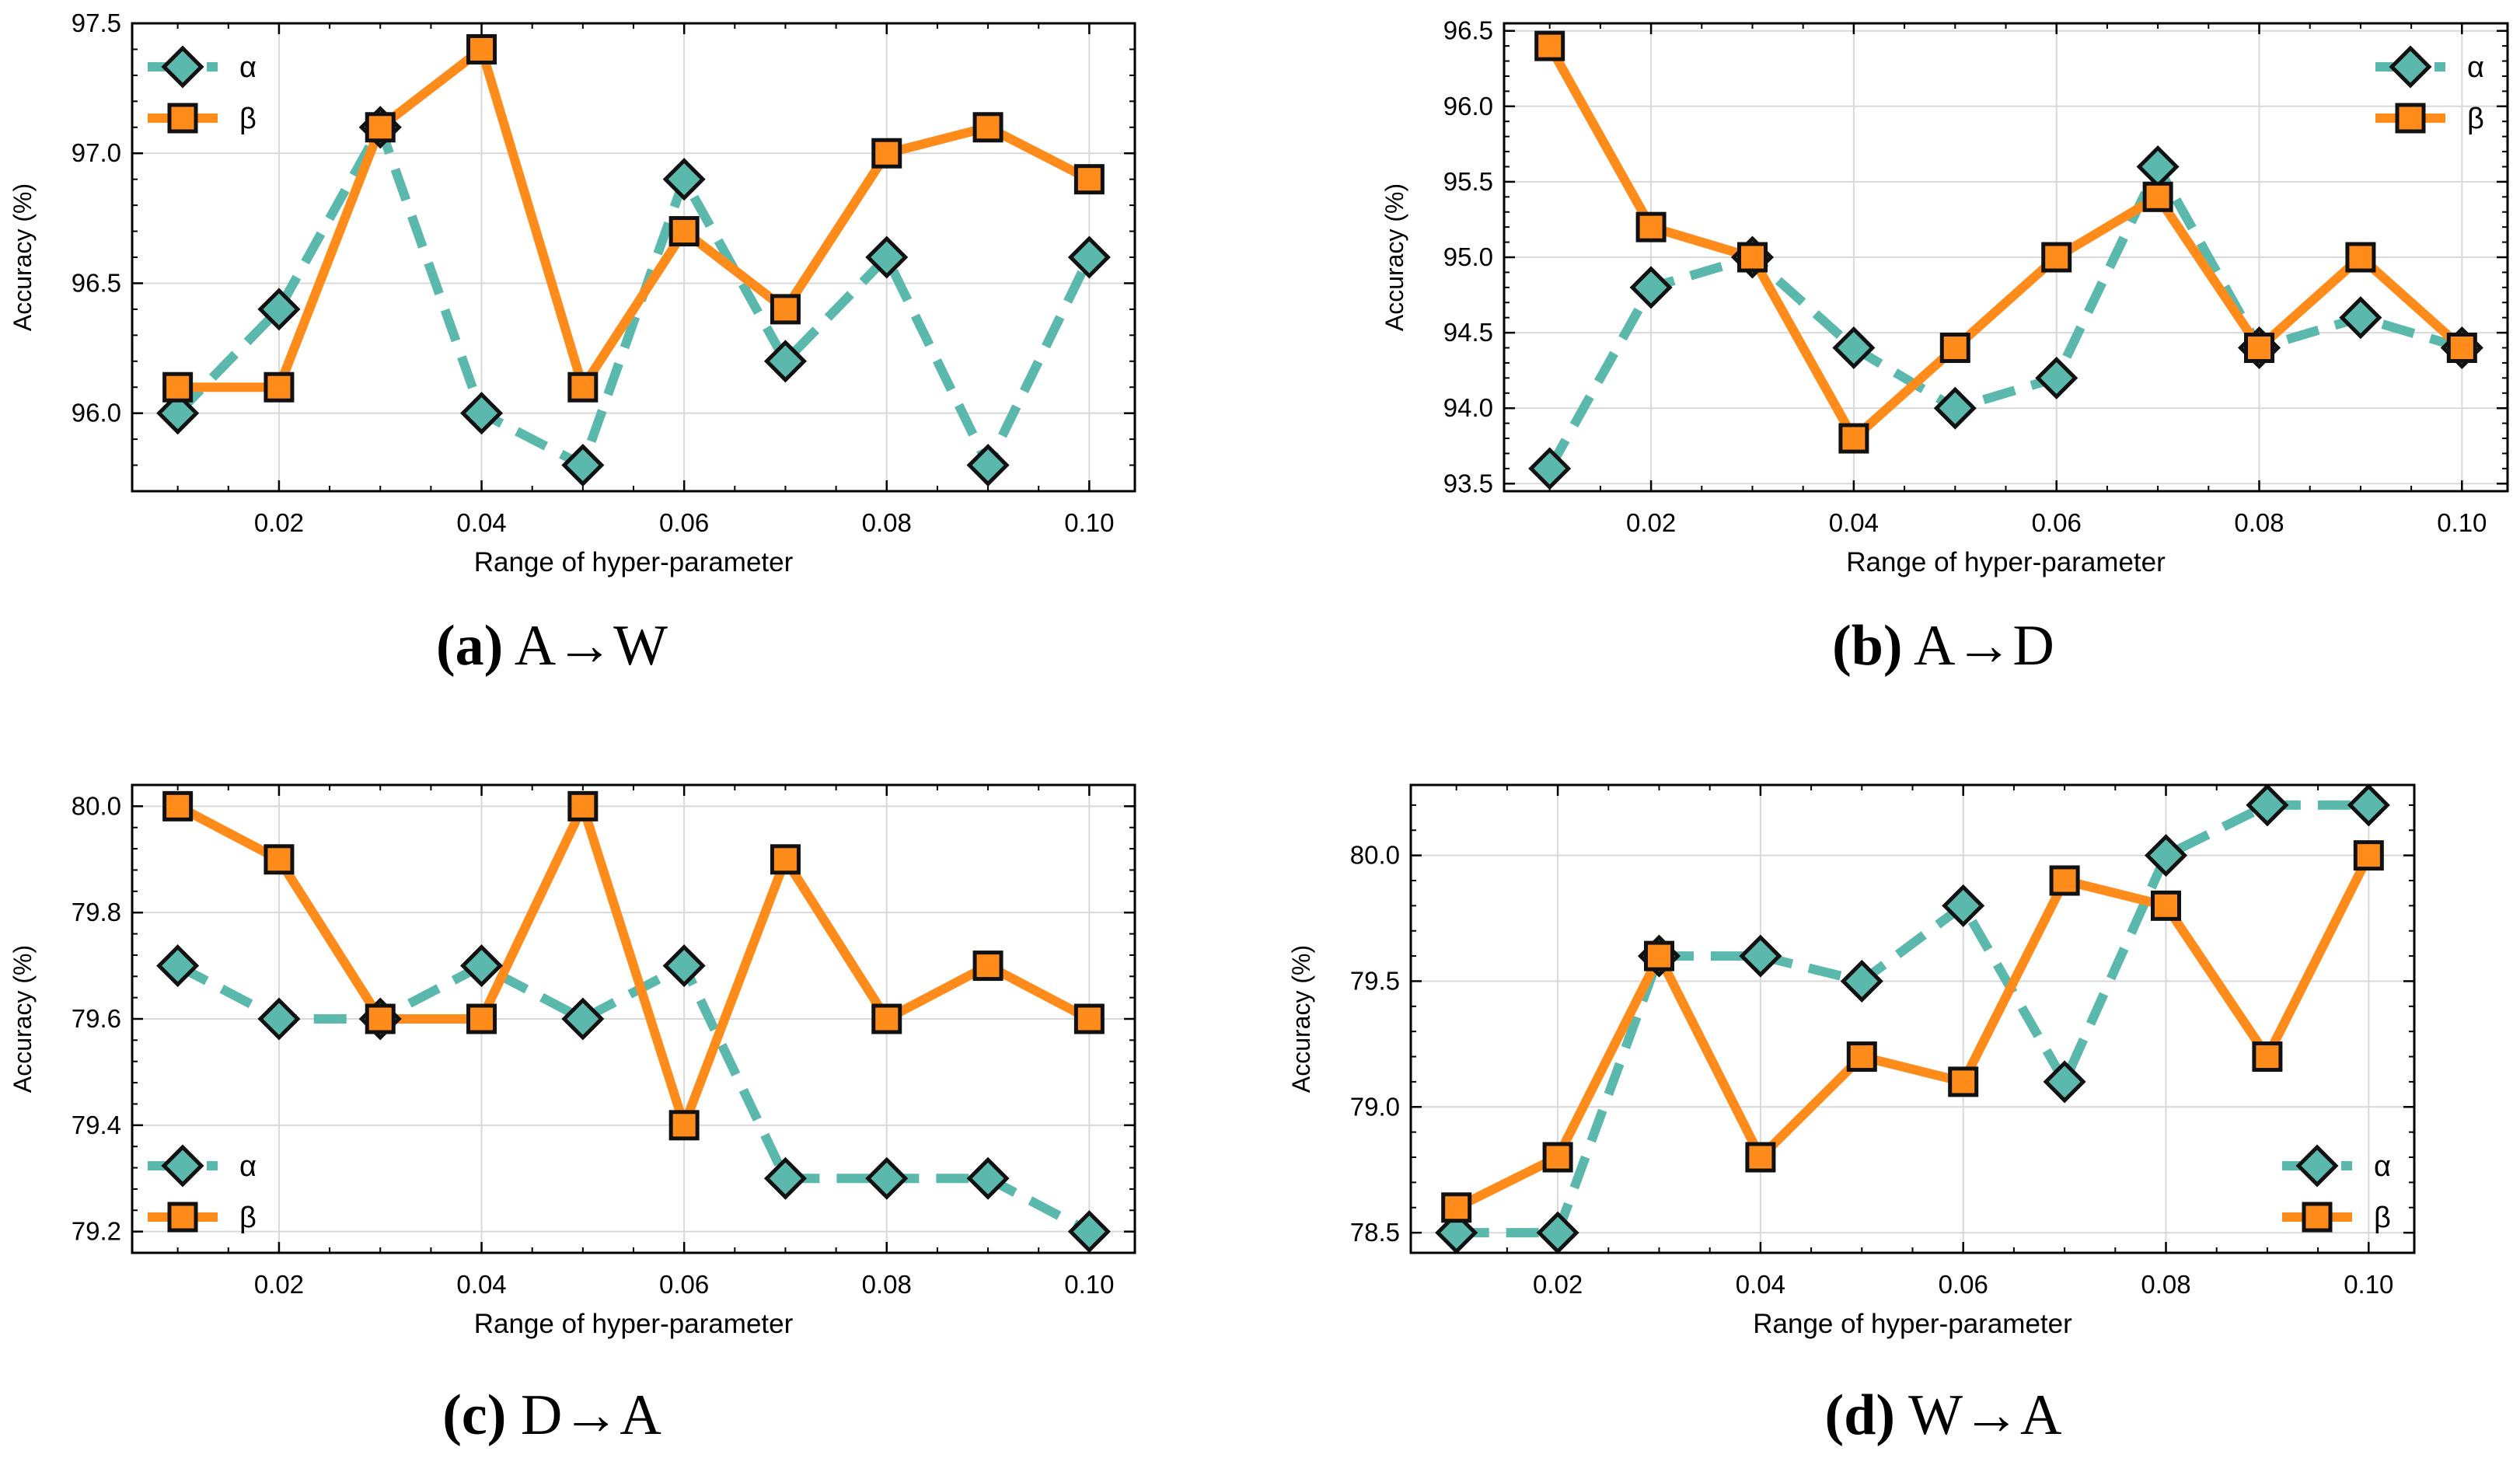 This screenshot has width=2520, height=1472. I want to click on y-tick-label: 79.8, so click(96, 912).